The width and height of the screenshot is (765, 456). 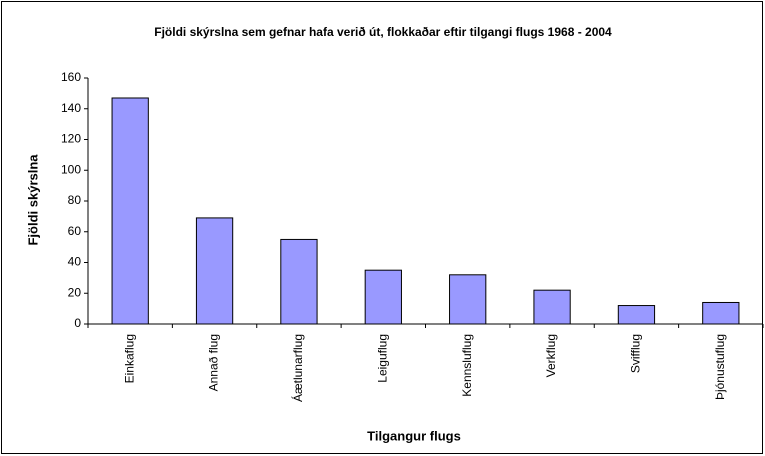 What do you see at coordinates (720, 367) in the screenshot?
I see `x-tick-label: Þjónustuflug` at bounding box center [720, 367].